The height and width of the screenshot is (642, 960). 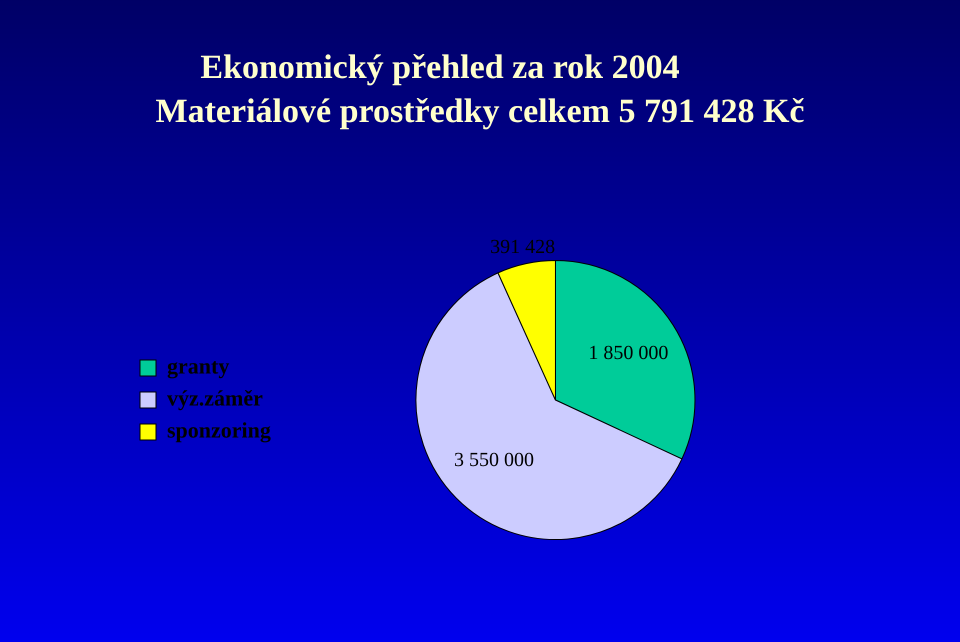 What do you see at coordinates (198, 366) in the screenshot?
I see `legend-label: granty` at bounding box center [198, 366].